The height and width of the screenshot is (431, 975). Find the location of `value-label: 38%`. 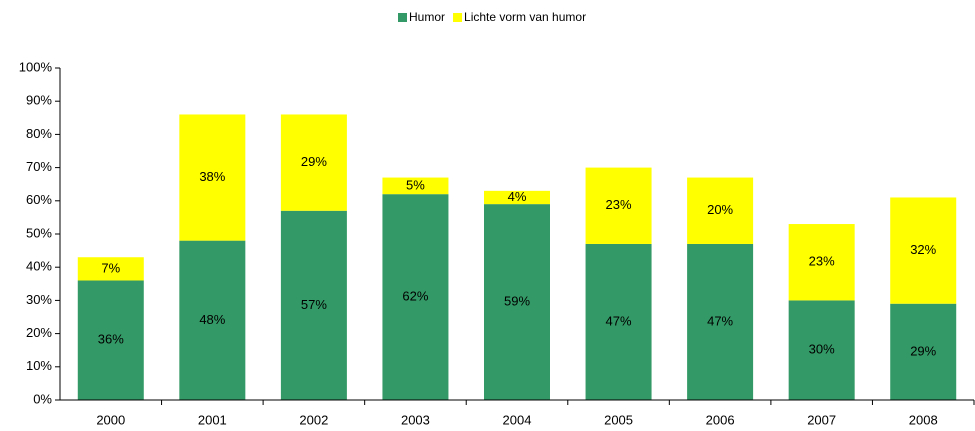

value-label: 38% is located at coordinates (212, 176).